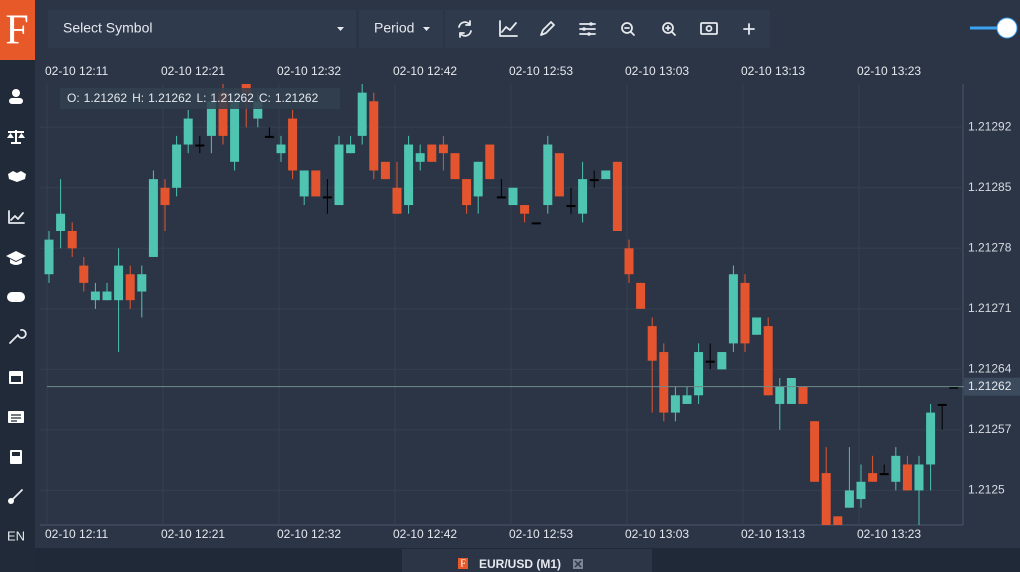 Image resolution: width=1020 pixels, height=572 pixels. I want to click on logo, so click(17, 30).